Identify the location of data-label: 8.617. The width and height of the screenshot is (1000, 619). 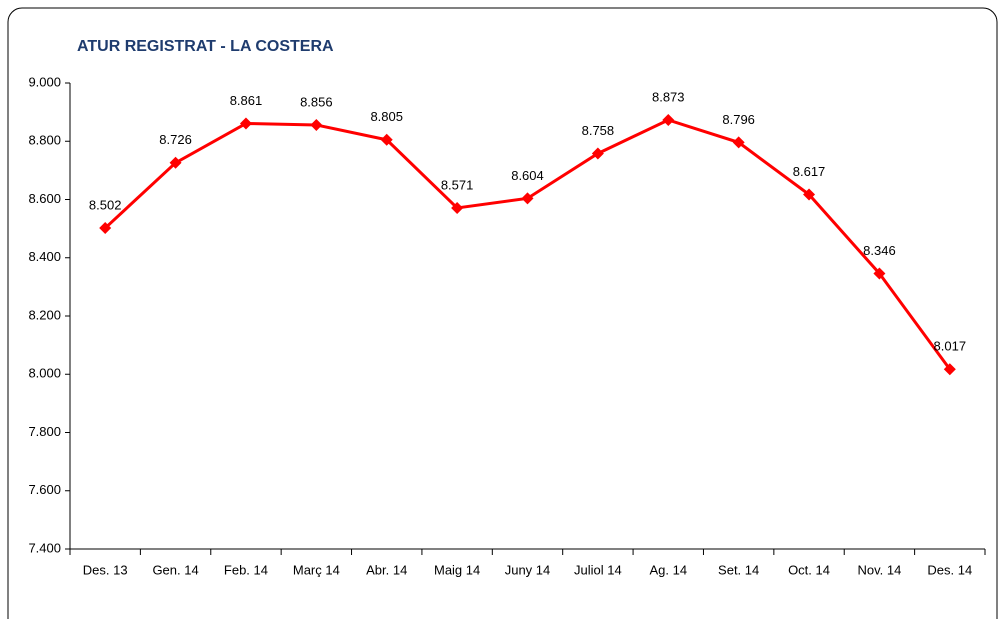
(809, 171).